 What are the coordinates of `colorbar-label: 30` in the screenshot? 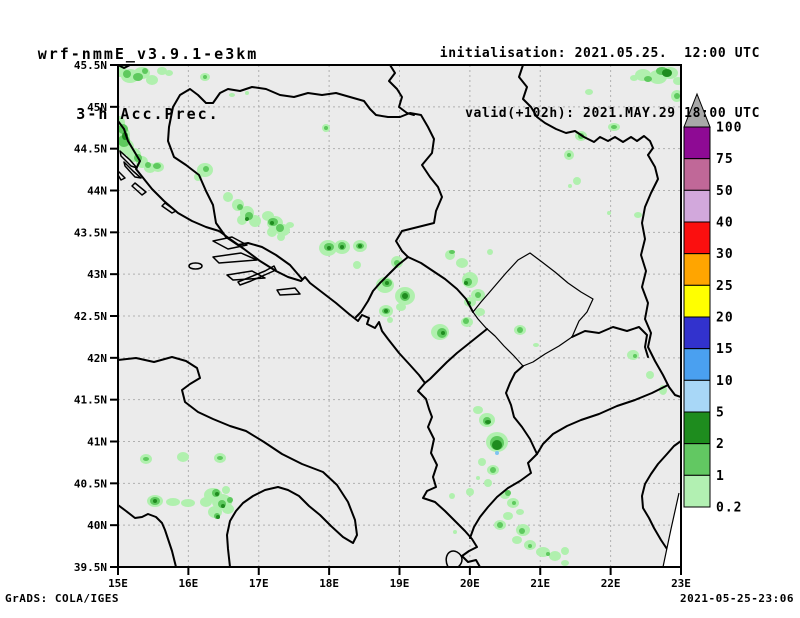 It's located at (725, 254).